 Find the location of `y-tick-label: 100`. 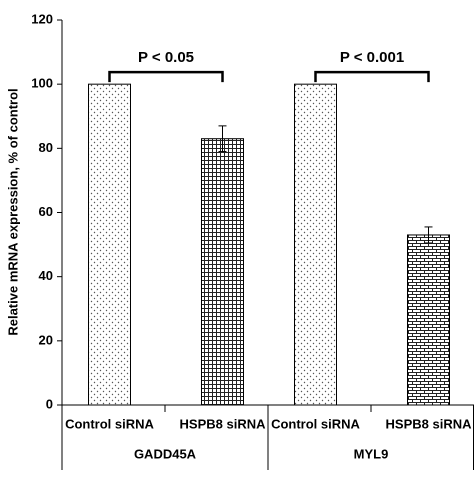

y-tick-label: 100 is located at coordinates (42, 83).